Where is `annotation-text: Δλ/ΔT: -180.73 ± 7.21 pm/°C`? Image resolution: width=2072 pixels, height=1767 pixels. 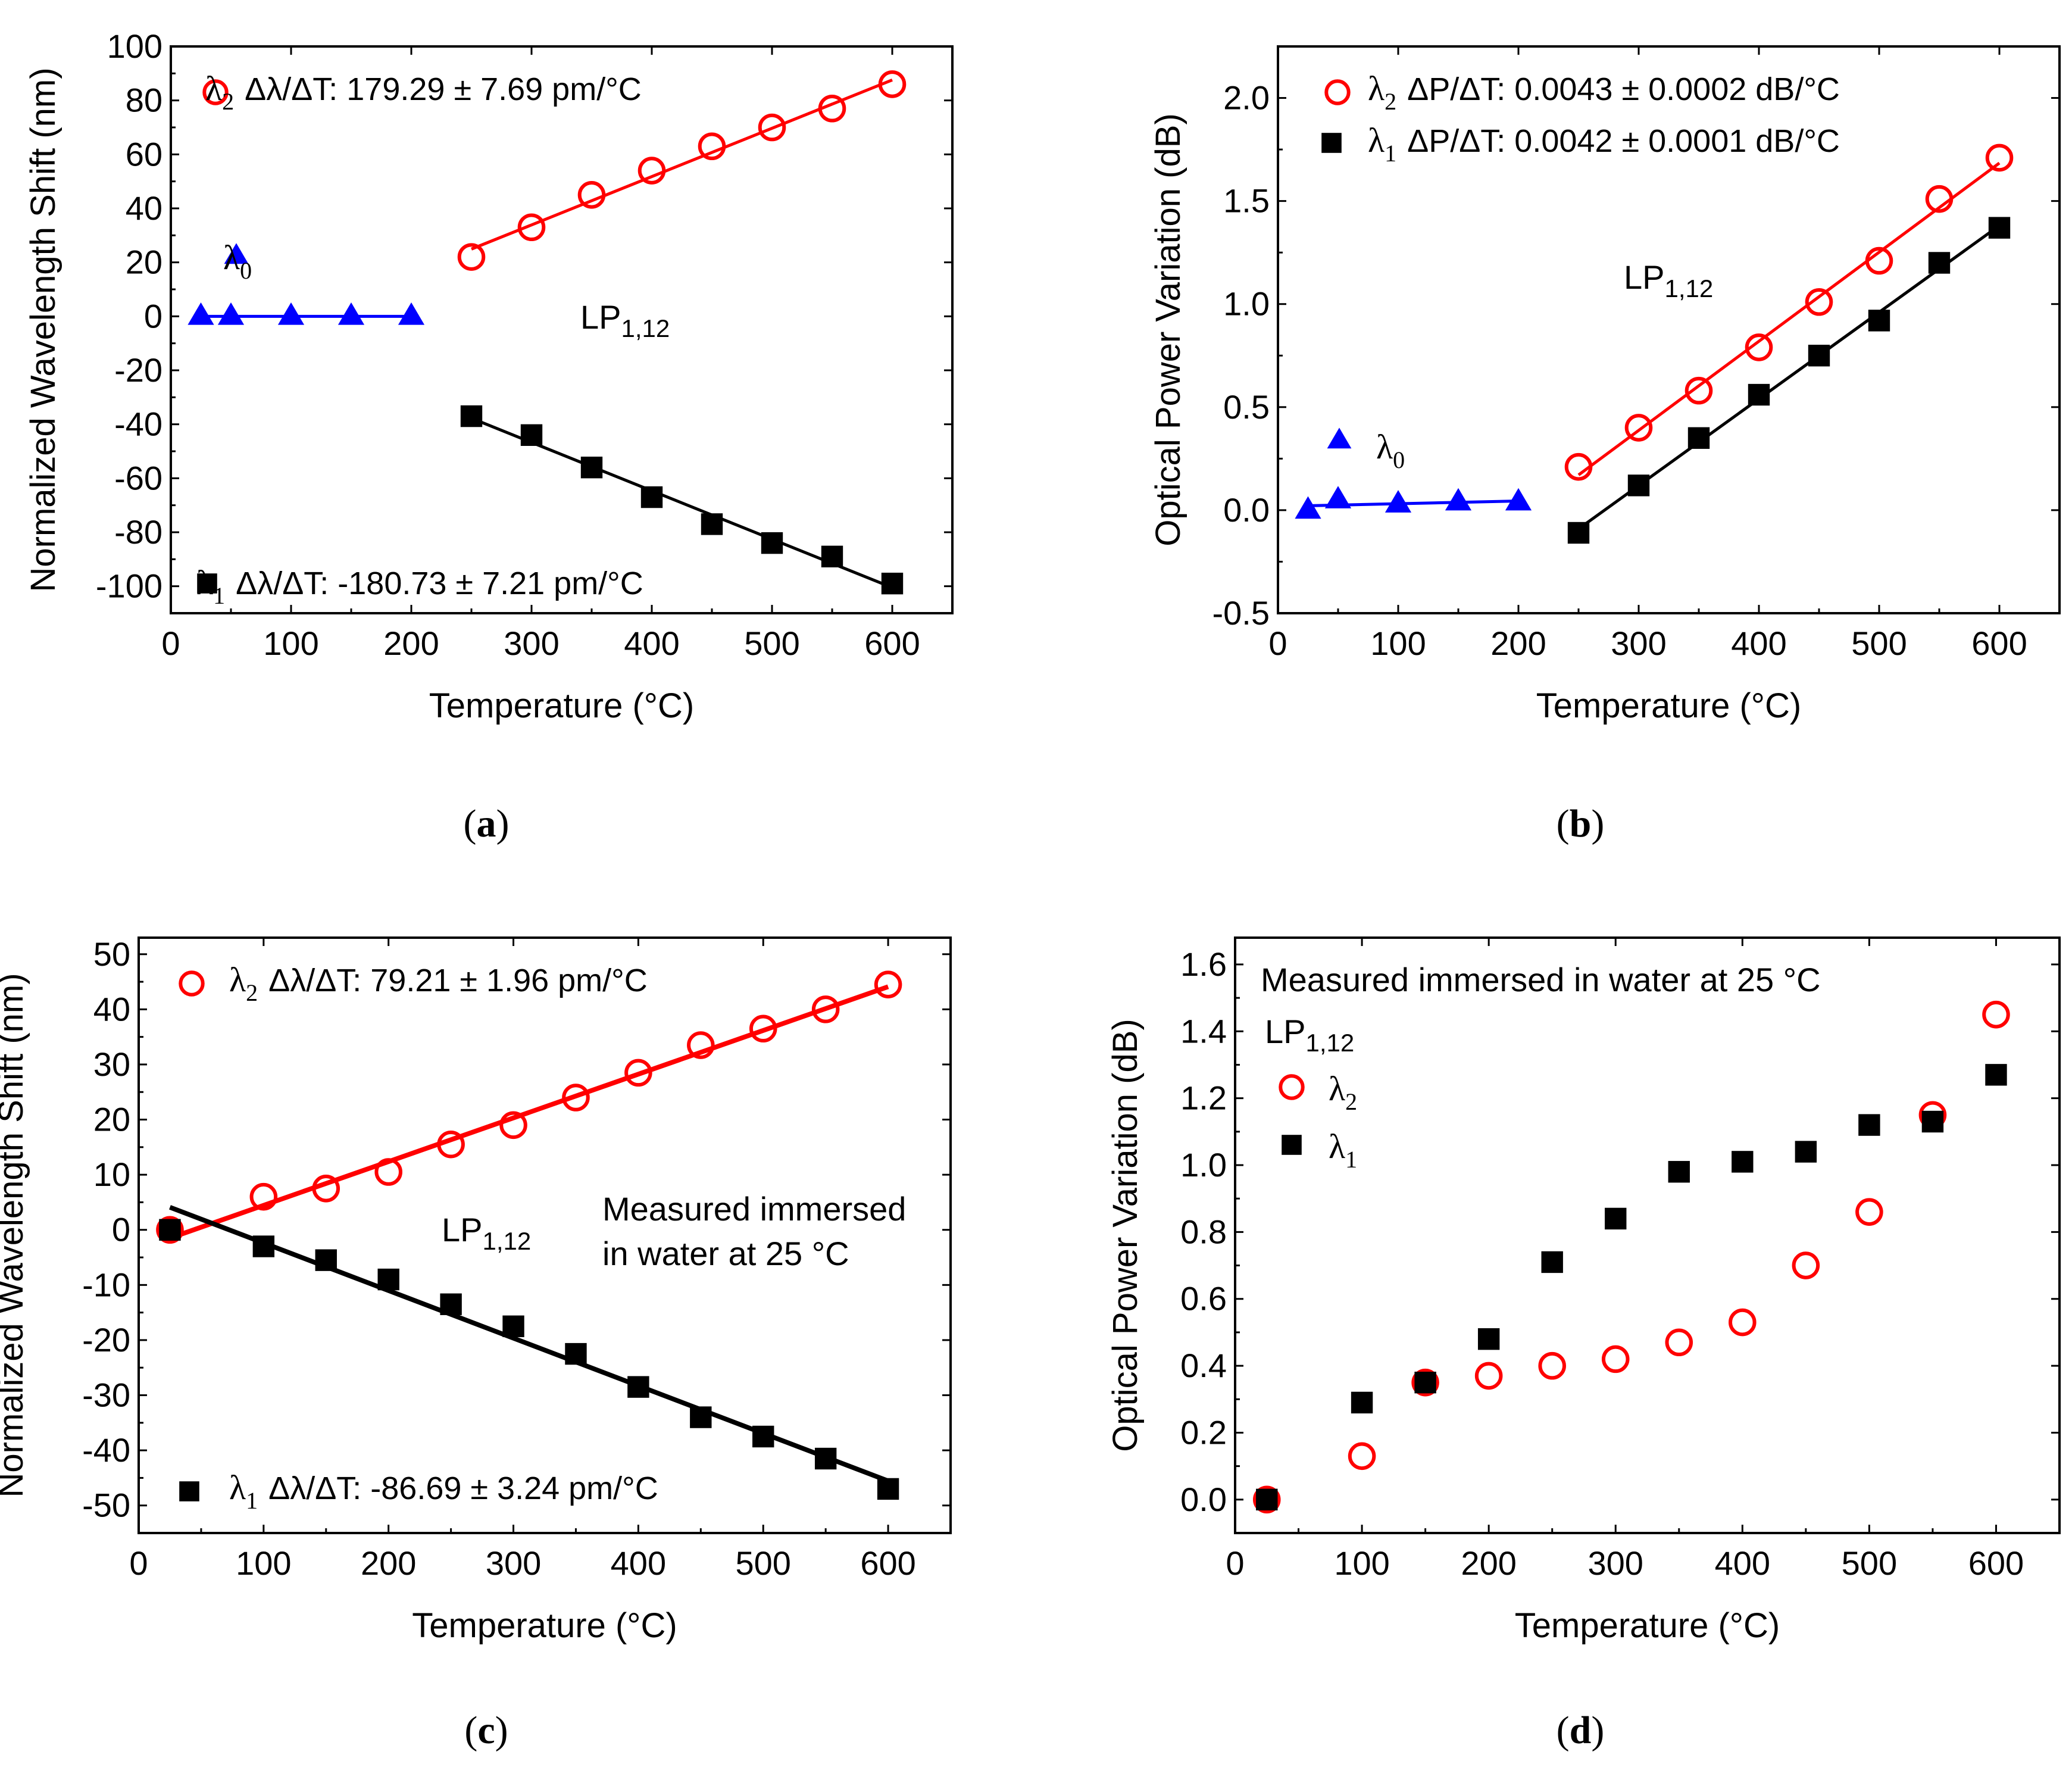
annotation-text: Δλ/ΔT: -180.73 ± 7.21 pm/°C is located at coordinates (439, 584).